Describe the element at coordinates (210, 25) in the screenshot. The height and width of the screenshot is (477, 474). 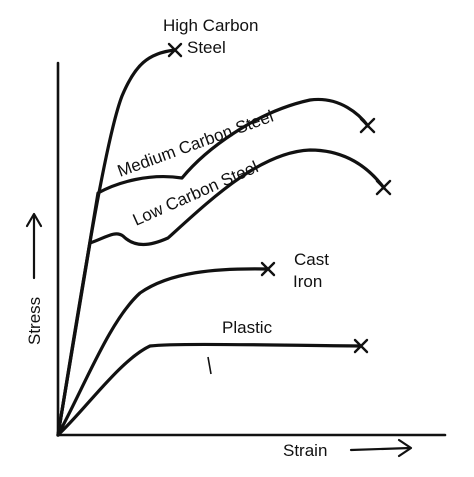
I see `high-carbon-steel-label-line1: High Carbon` at that location.